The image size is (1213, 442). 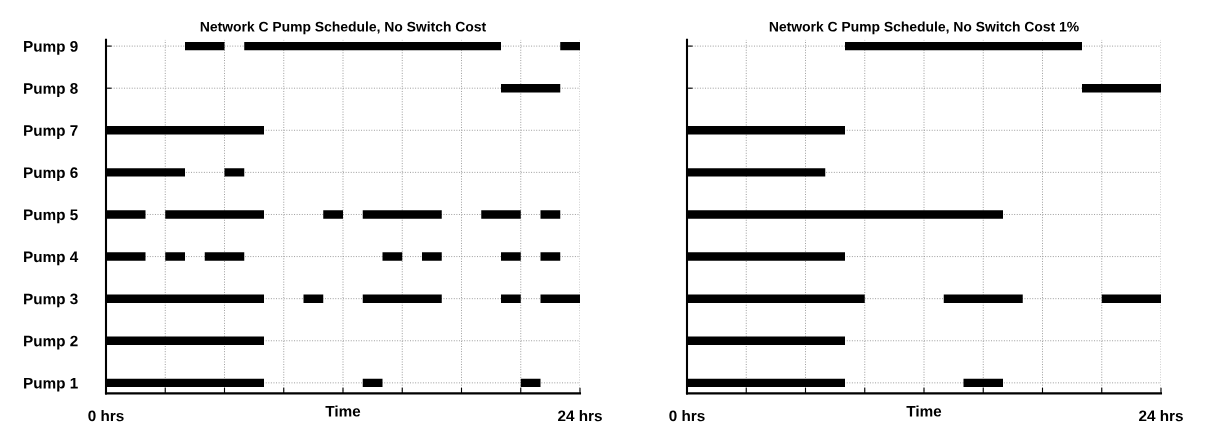 I want to click on y-tick-label: Pump 3, so click(x=51, y=300).